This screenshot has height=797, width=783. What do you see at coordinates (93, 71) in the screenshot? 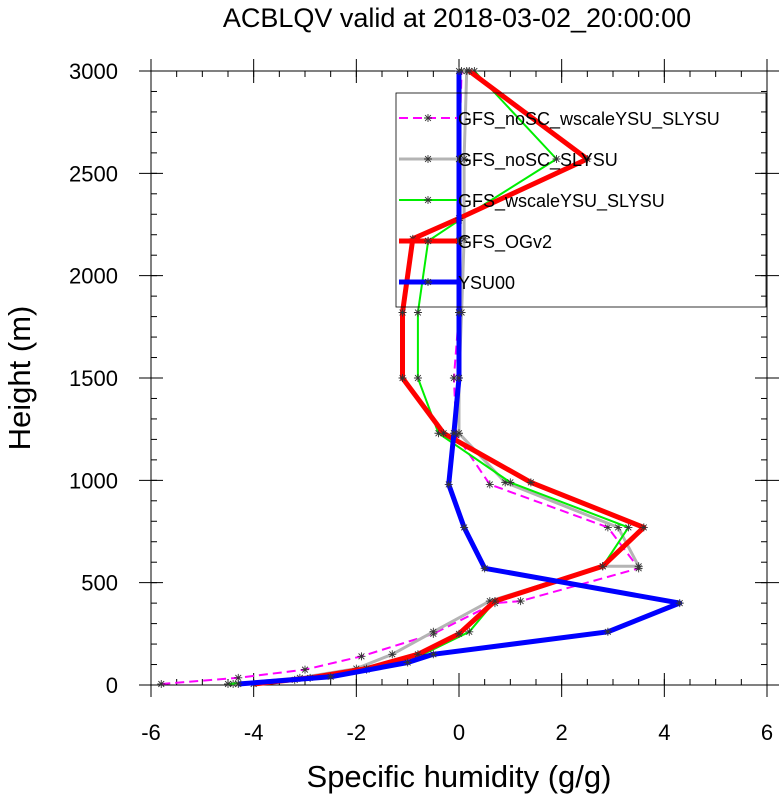
I see `y-tick-label: 3000` at bounding box center [93, 71].